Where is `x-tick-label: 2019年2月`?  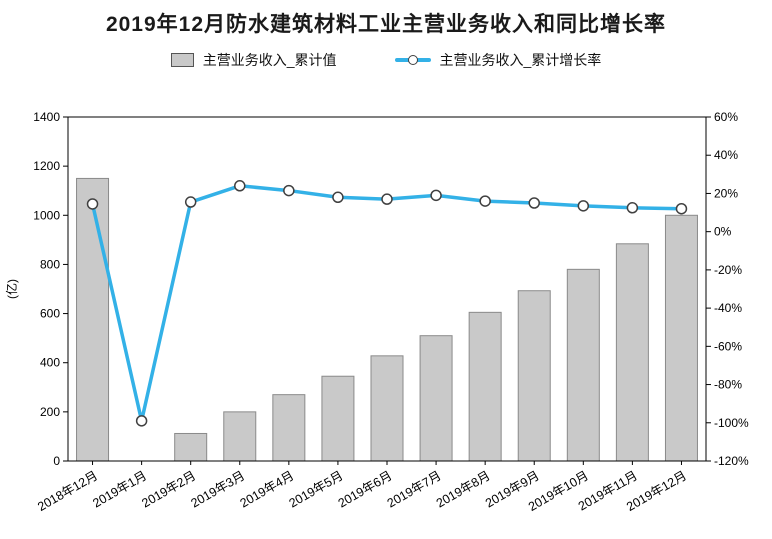 x-tick-label: 2019年2月 is located at coordinates (168, 489).